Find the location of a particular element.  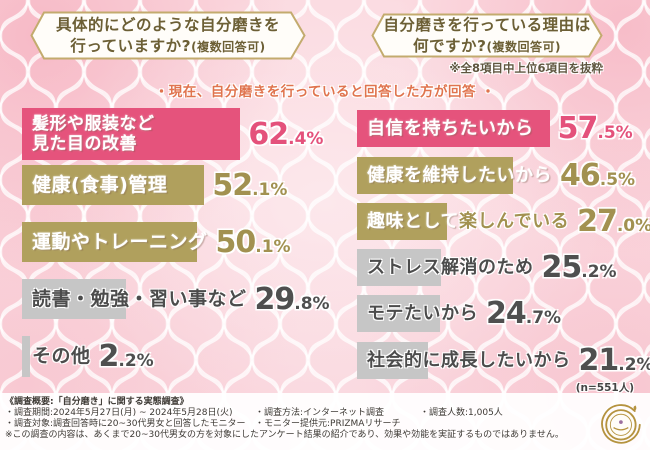

bar-label: 趣味として楽しんでいる is located at coordinates (468, 221).